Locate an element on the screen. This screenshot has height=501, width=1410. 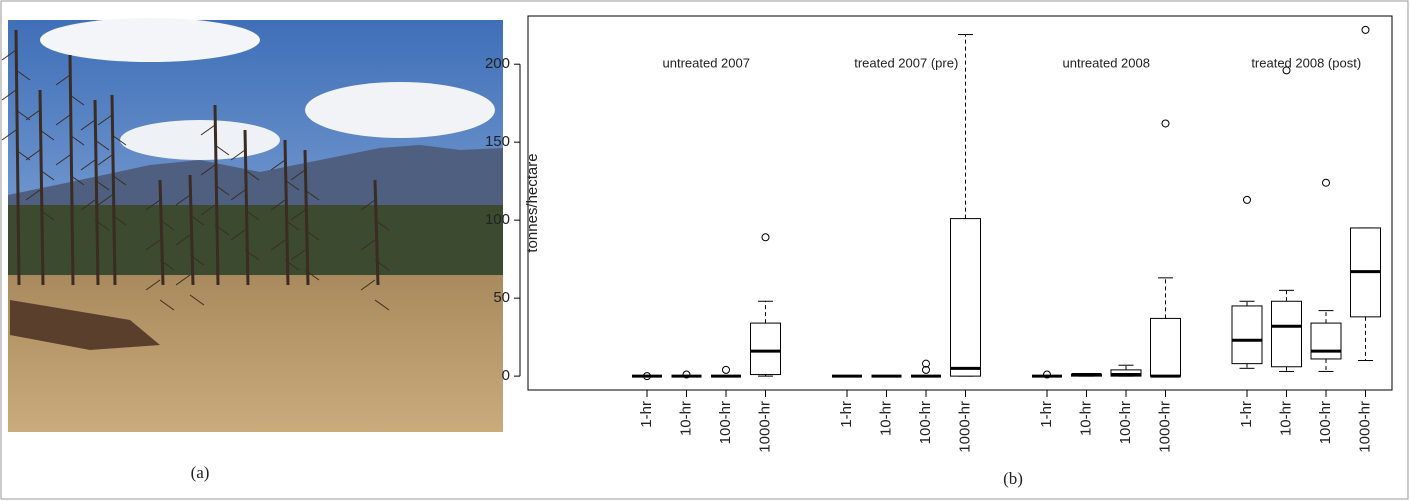
y-tick-label: 0 is located at coordinates (506, 375).